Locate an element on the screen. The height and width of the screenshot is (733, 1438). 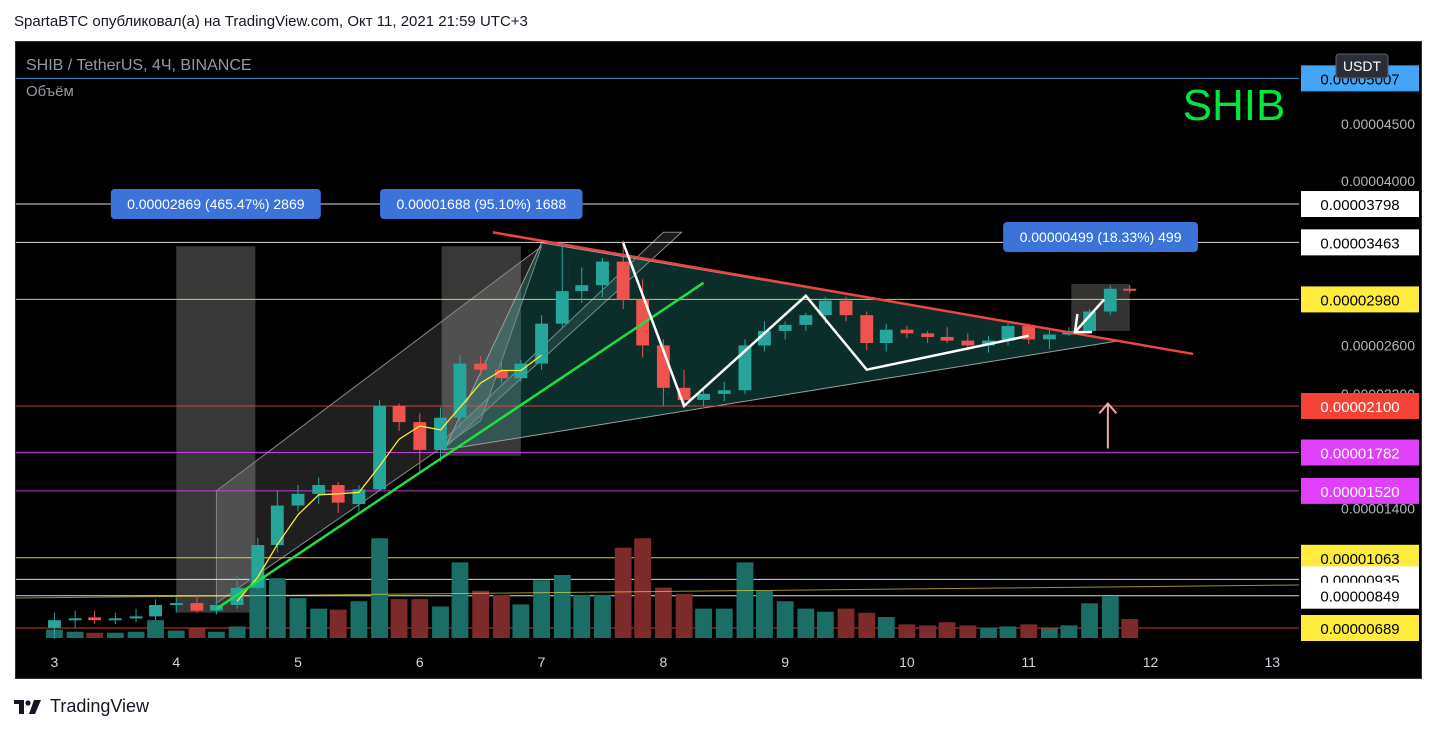
x-tick-5: 5 is located at coordinates (298, 662).